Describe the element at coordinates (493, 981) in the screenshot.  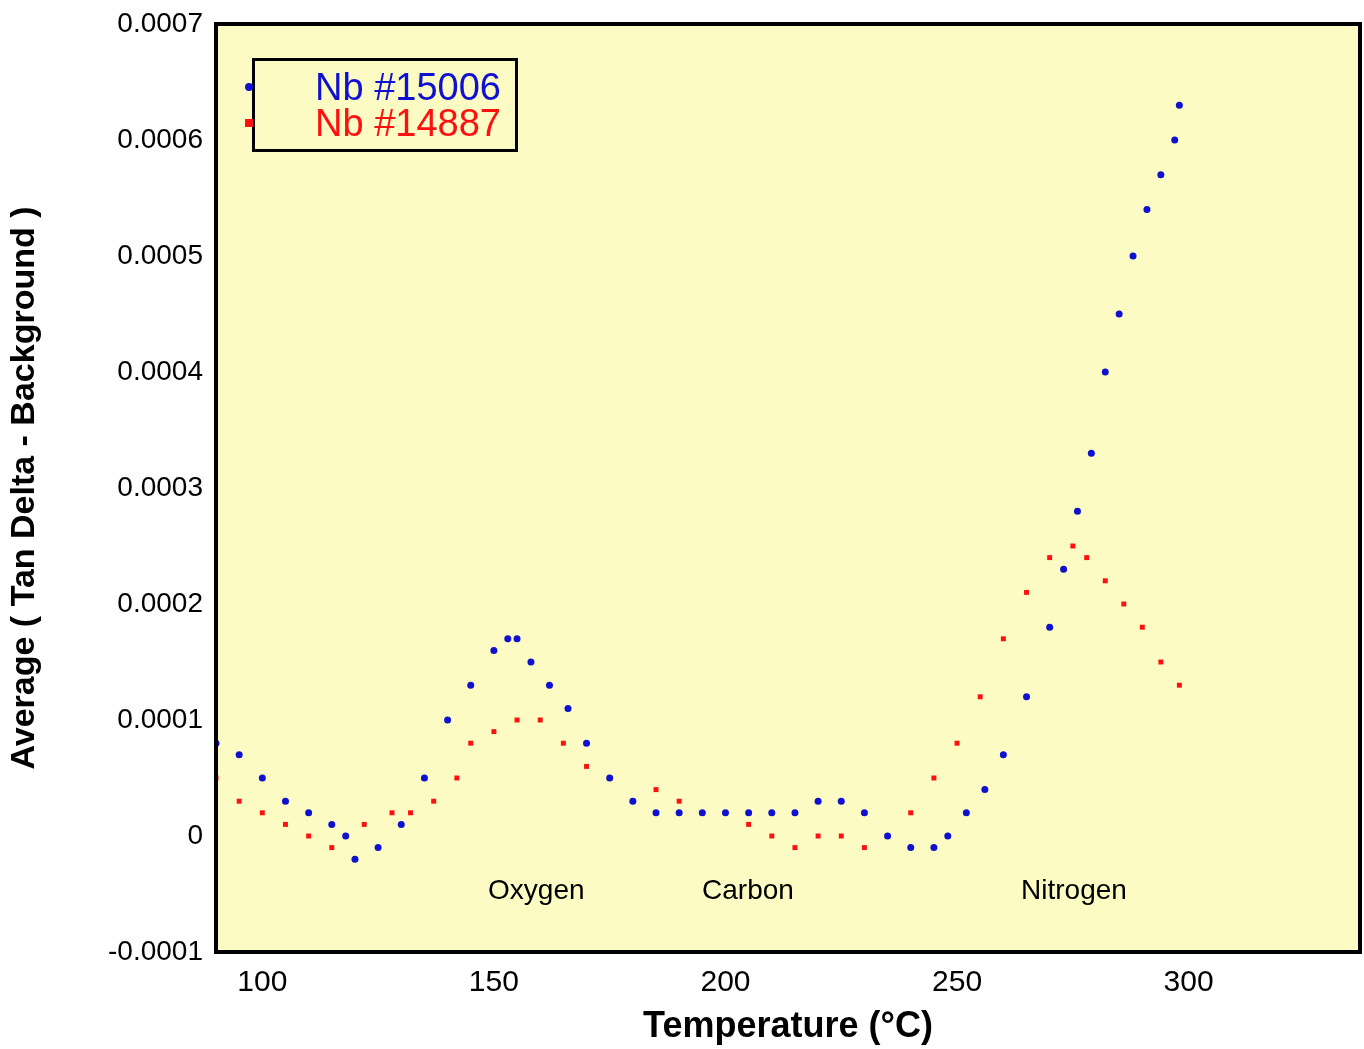
I see `x-tick-label: 150` at that location.